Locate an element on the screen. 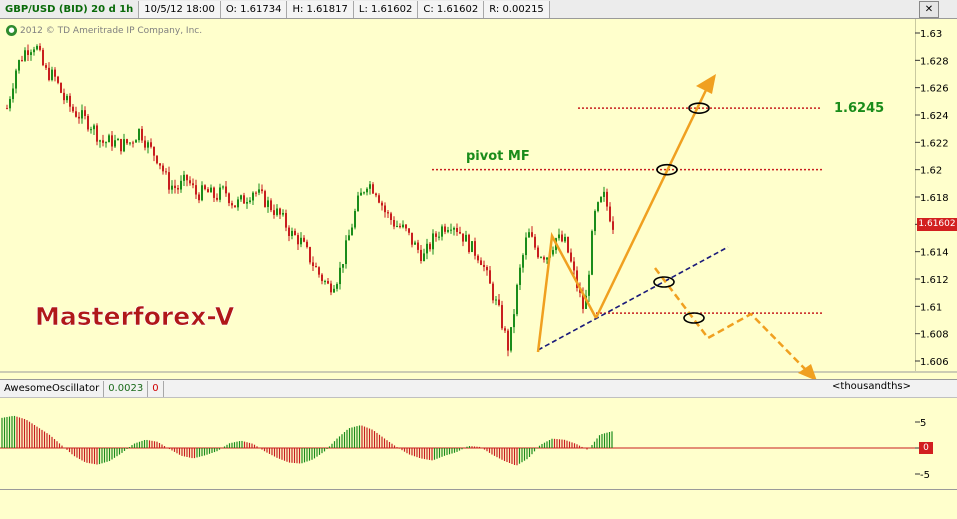 Image resolution: width=957 pixels, height=519 pixels. close-icon: ✕ is located at coordinates (929, 9).